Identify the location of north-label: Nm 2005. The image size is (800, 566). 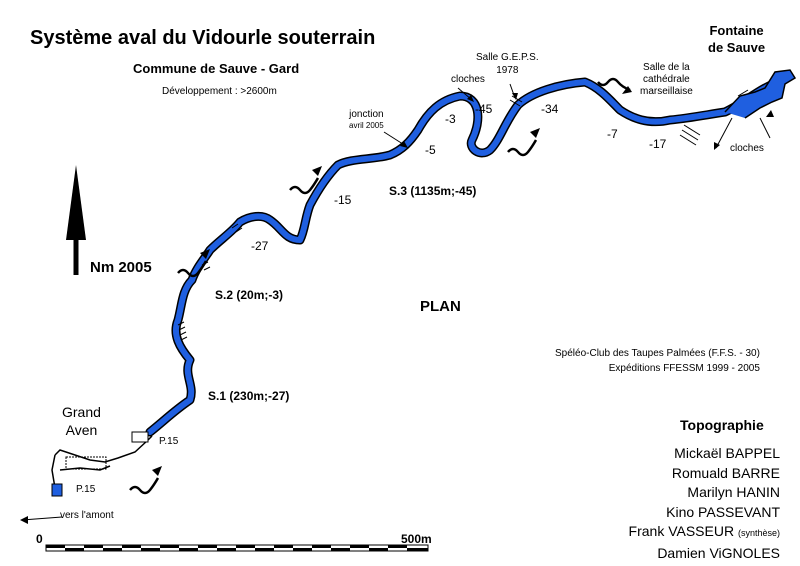
(121, 267).